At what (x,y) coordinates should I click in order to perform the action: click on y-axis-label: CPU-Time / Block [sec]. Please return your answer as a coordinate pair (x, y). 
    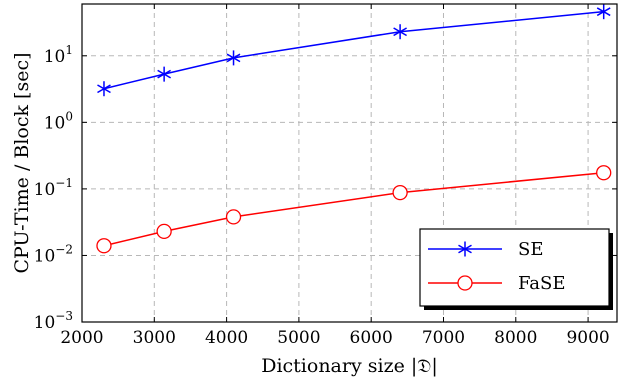
    Looking at the image, I should click on (22, 162).